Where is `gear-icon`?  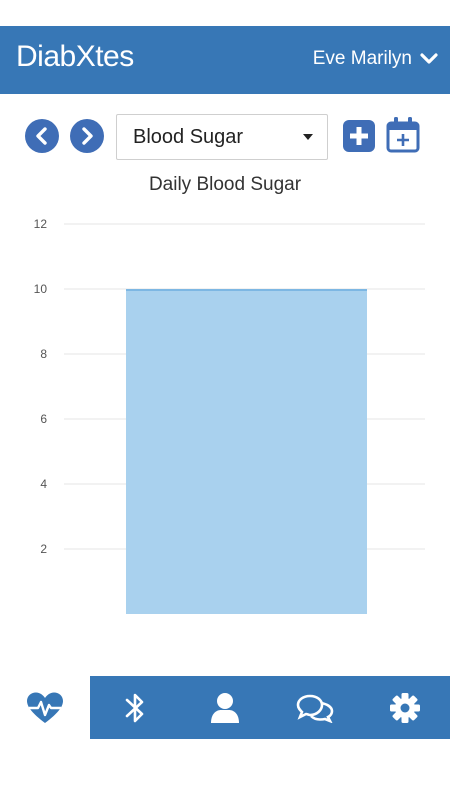 gear-icon is located at coordinates (405, 707).